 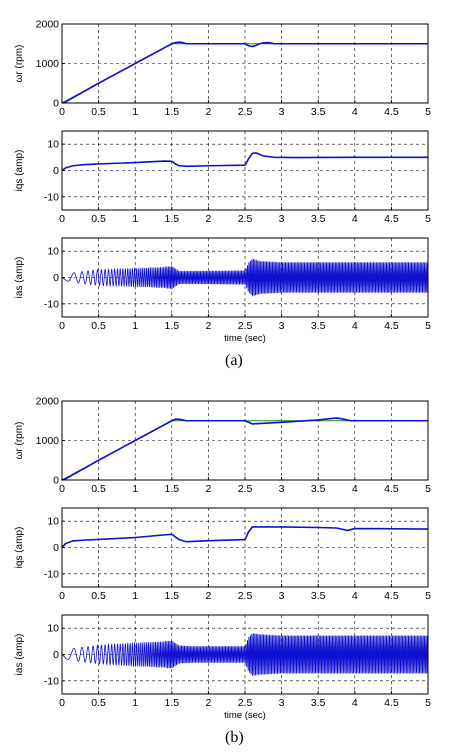 I want to click on chart-panel-4: 0 0.5 1 1.5 2 2.5 3 3.5 4 4.5 5 0 1000 2000 ωr (rpm), so click(x=222, y=446).